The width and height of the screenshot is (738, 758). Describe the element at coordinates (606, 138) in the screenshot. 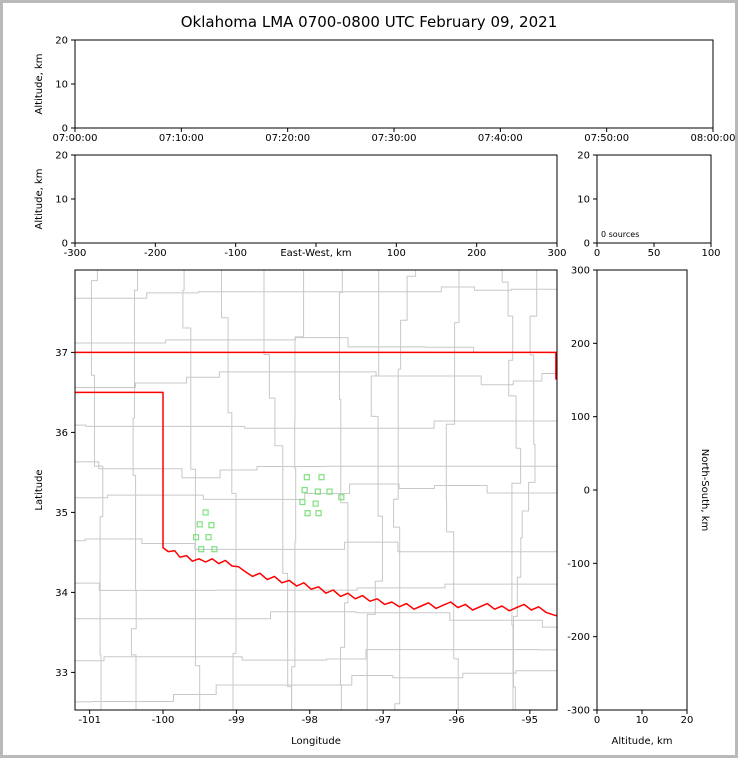

I see `x-tick-label: 07:50:00` at that location.